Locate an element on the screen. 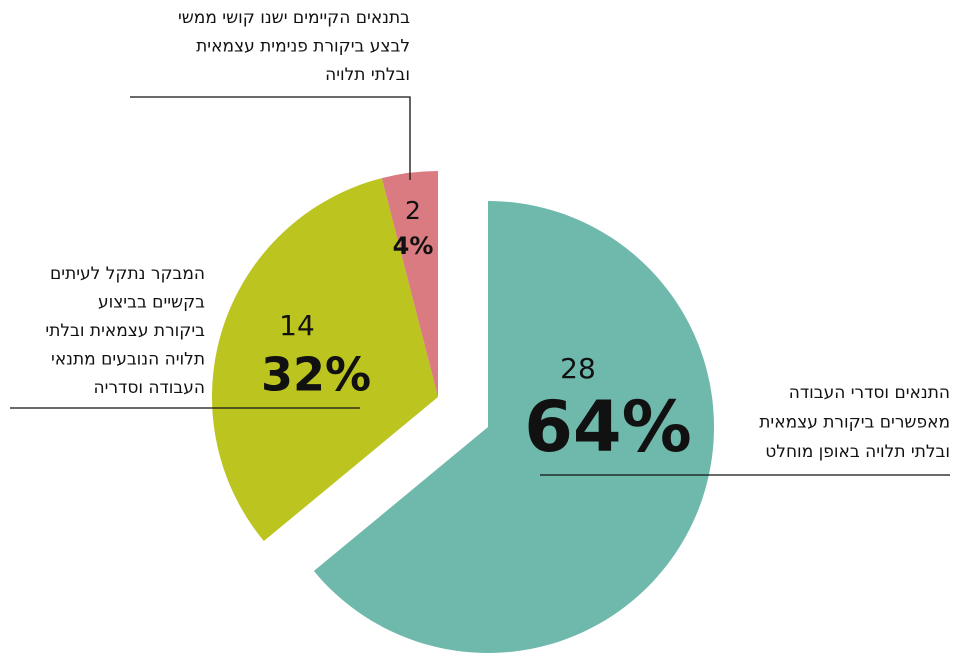  category-label: העבודה וסדריה is located at coordinates (149, 388).